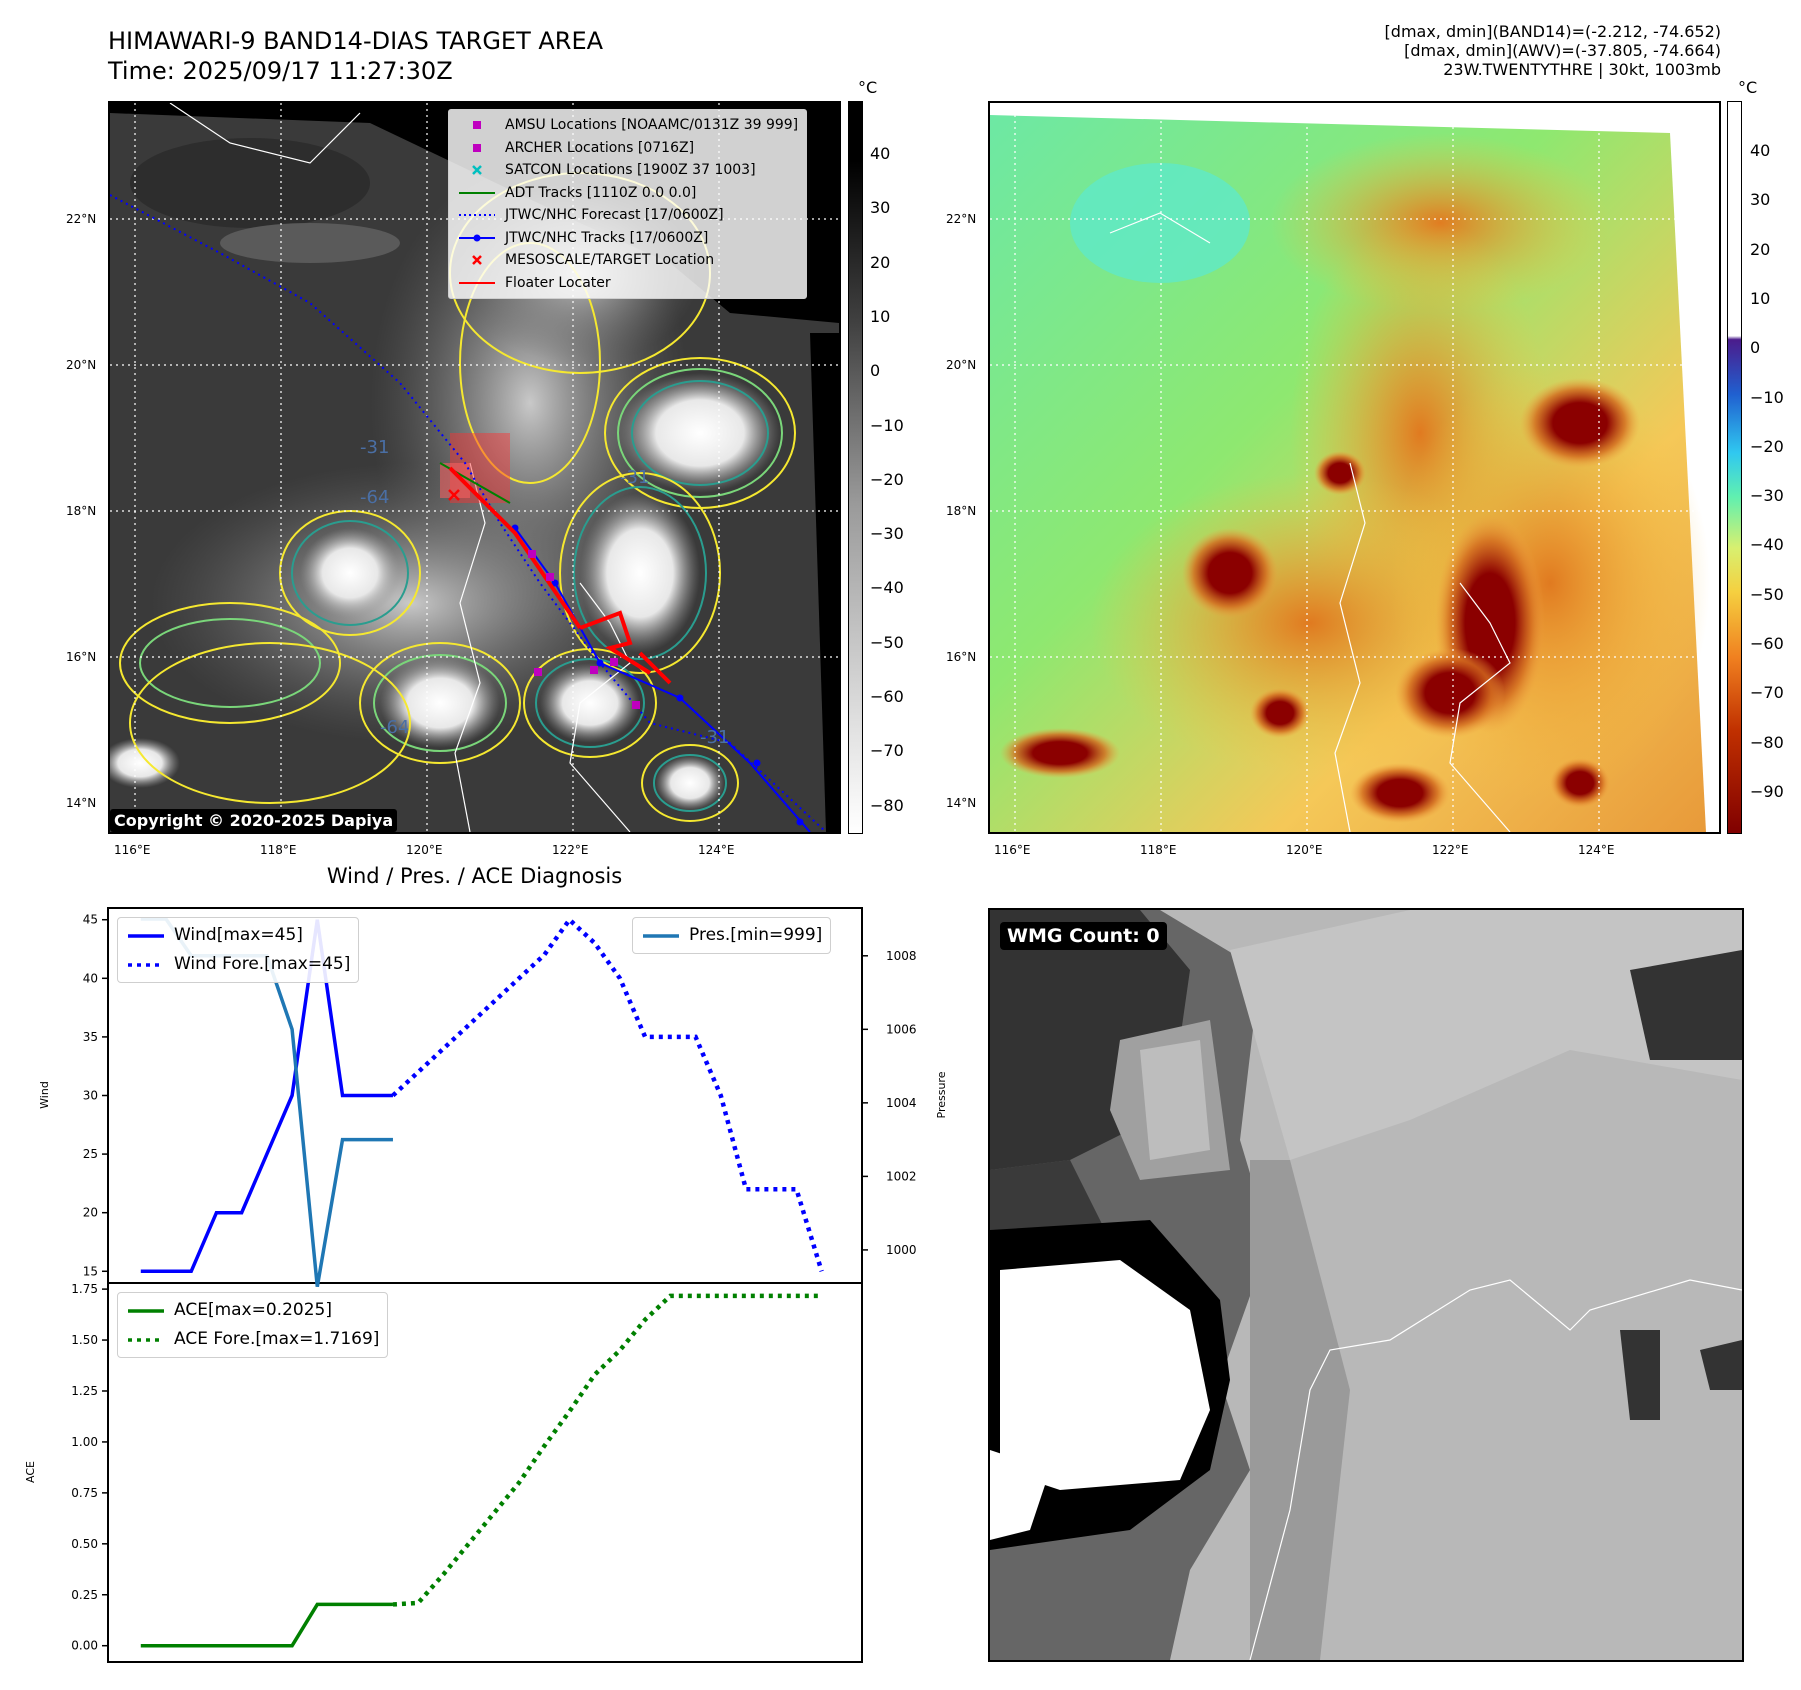 This screenshot has height=1690, width=1801. What do you see at coordinates (941, 1094) in the screenshot?
I see `pressure-axis-label: Pressure` at bounding box center [941, 1094].